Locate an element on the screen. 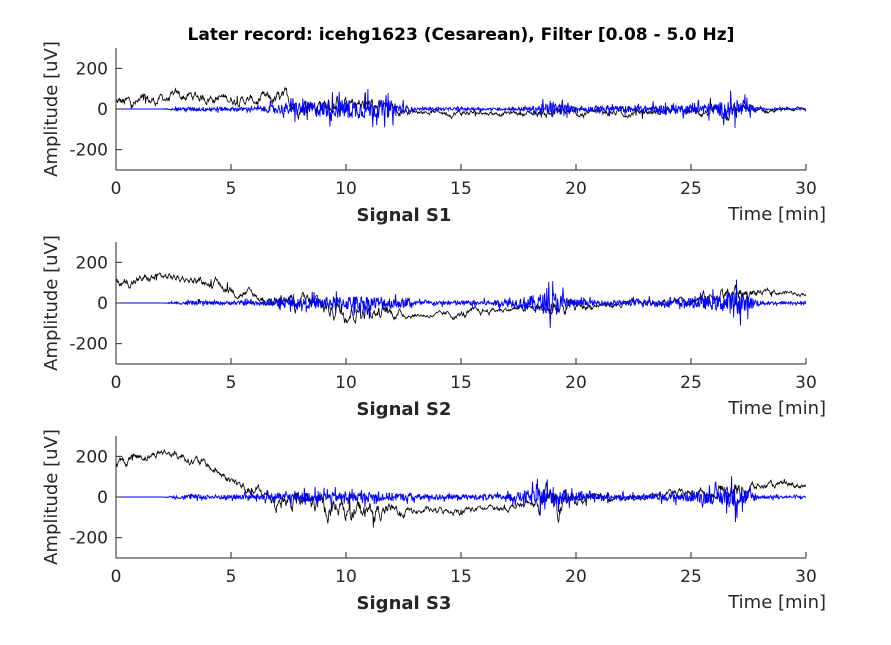 The height and width of the screenshot is (645, 891). series-line-raw is located at coordinates (461, 103).